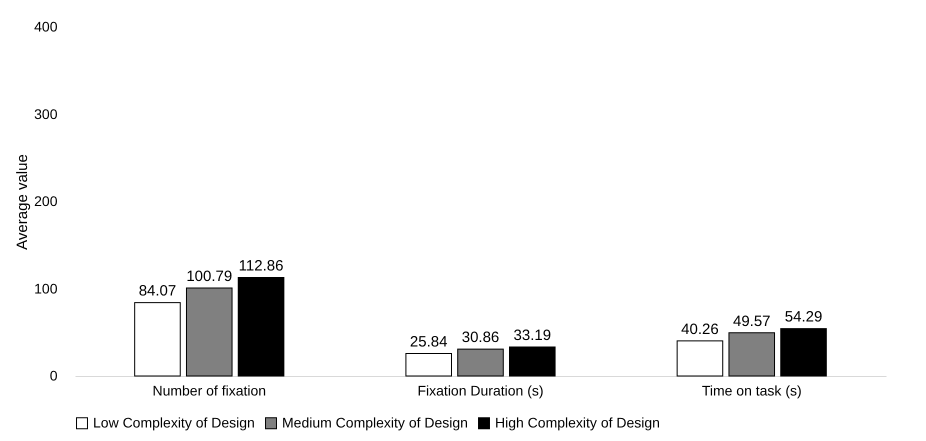  What do you see at coordinates (23, 202) in the screenshot?
I see `y-axis-title: Average value` at bounding box center [23, 202].